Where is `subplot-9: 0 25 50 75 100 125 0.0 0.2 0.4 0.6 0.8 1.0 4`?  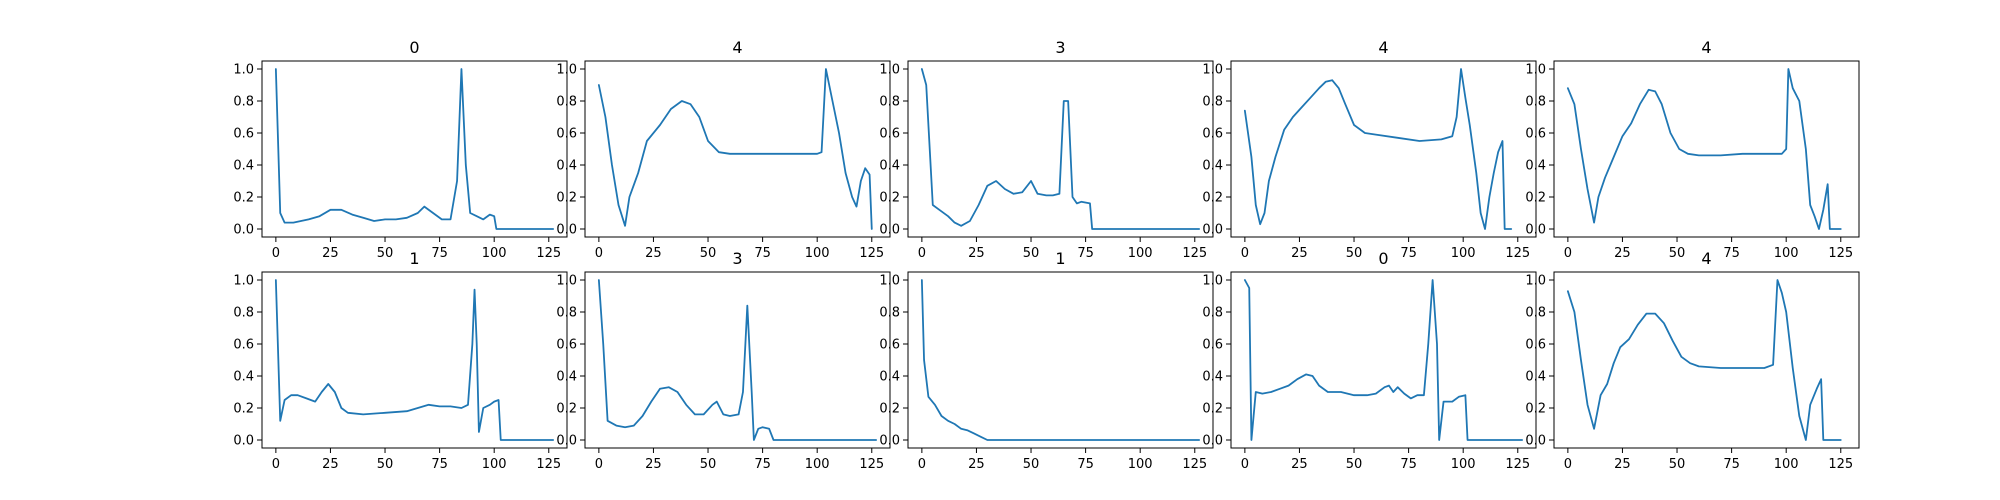 subplot-9: 0 25 50 75 100 125 0.0 0.2 0.4 0.6 0.8 1.0 4 is located at coordinates (1692, 360).